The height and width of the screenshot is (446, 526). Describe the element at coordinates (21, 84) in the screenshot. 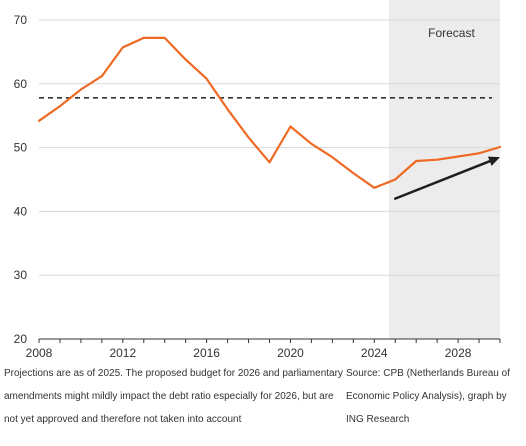

I see `y-tick-label-60: 60` at that location.